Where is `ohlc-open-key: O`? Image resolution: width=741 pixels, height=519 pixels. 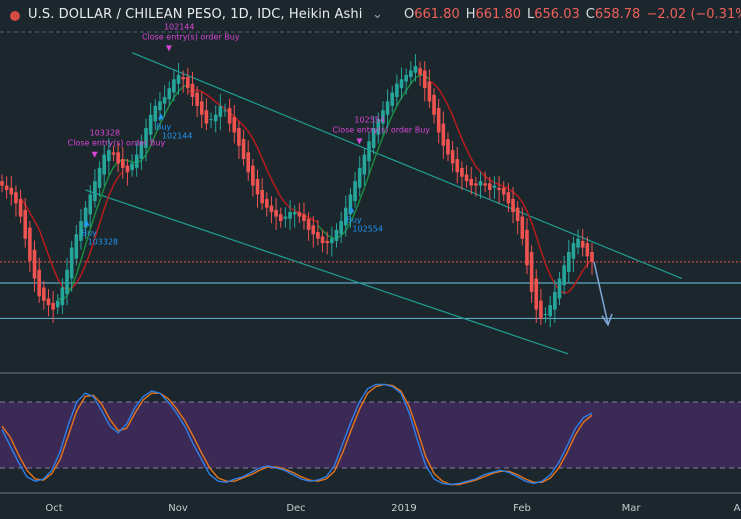
ohlc-open-key: O is located at coordinates (409, 14).